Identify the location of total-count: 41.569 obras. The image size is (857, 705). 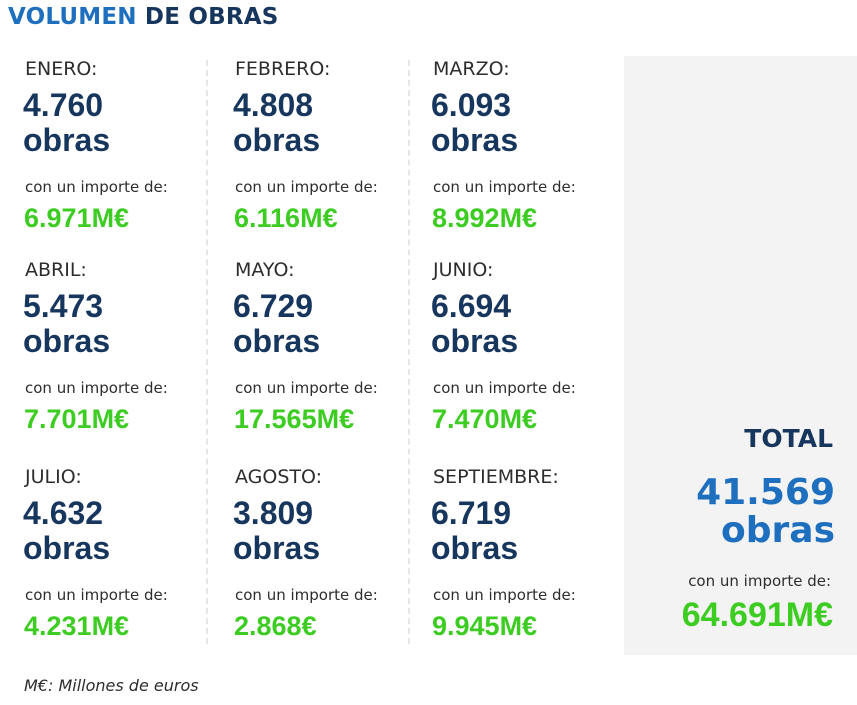
(765, 512).